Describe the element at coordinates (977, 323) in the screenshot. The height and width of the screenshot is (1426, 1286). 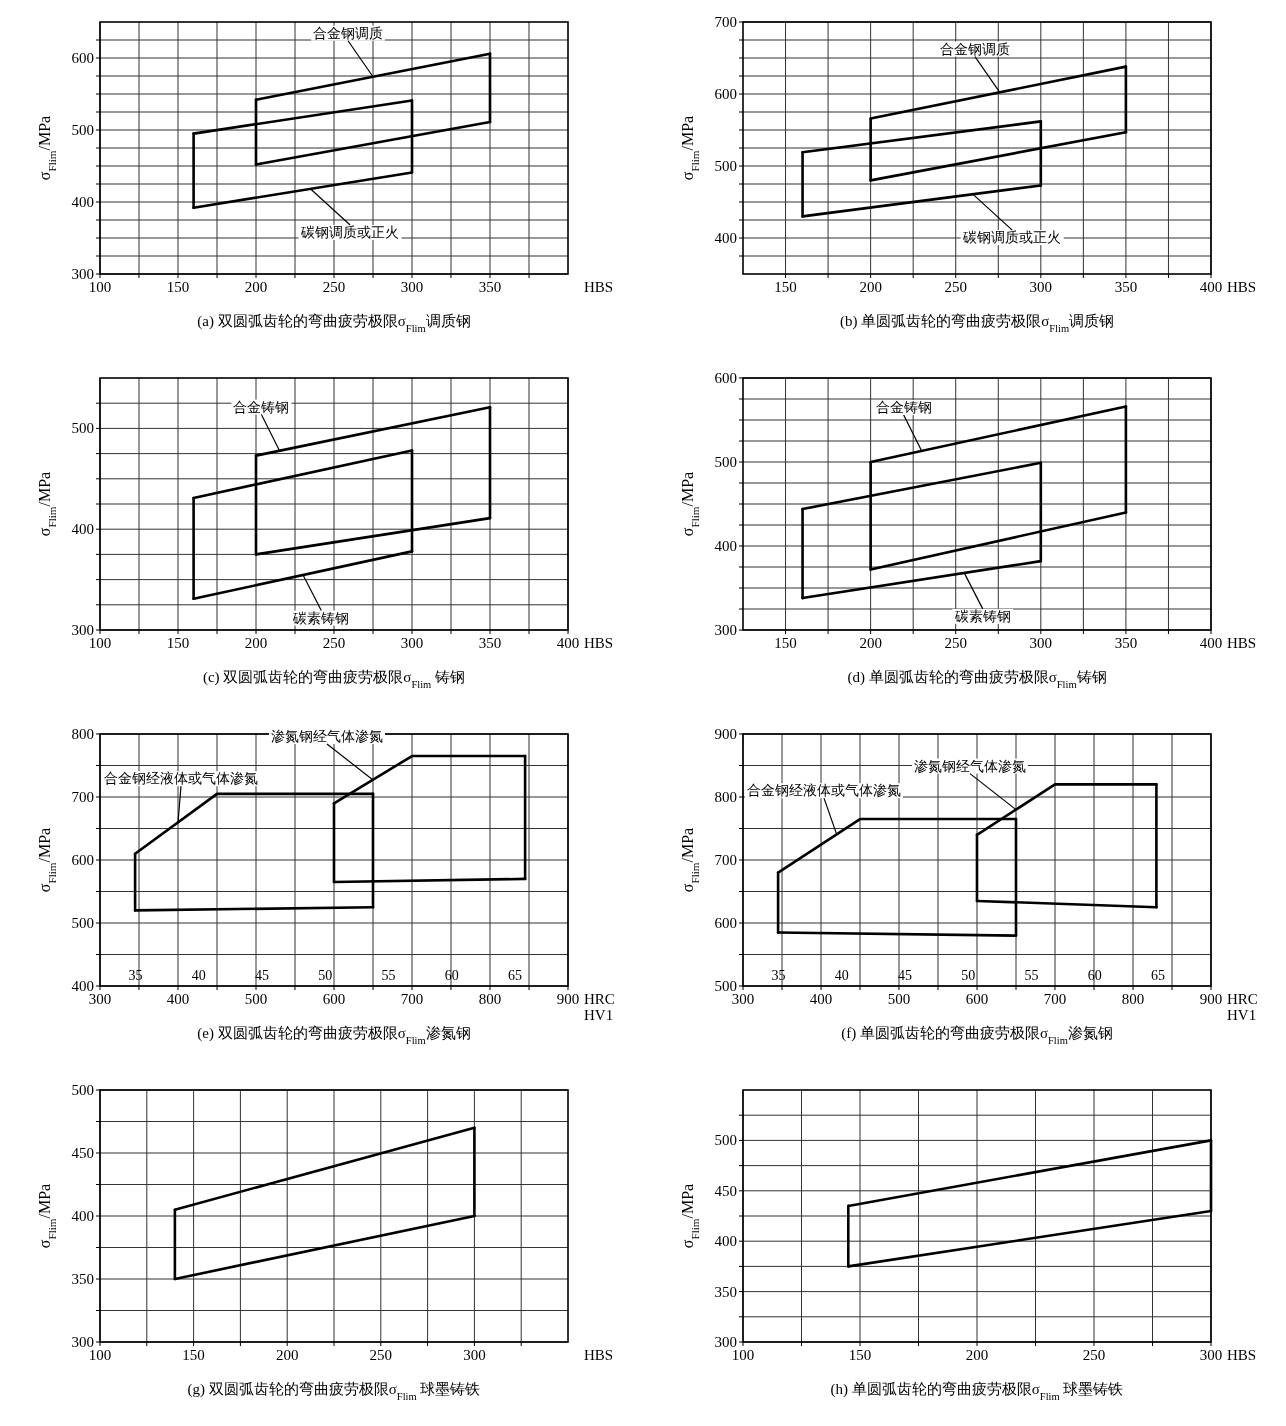
I see `text: (b) 单圆弧齿轮的弯曲疲劳极限σ$_{Flim}$调质钢` at that location.